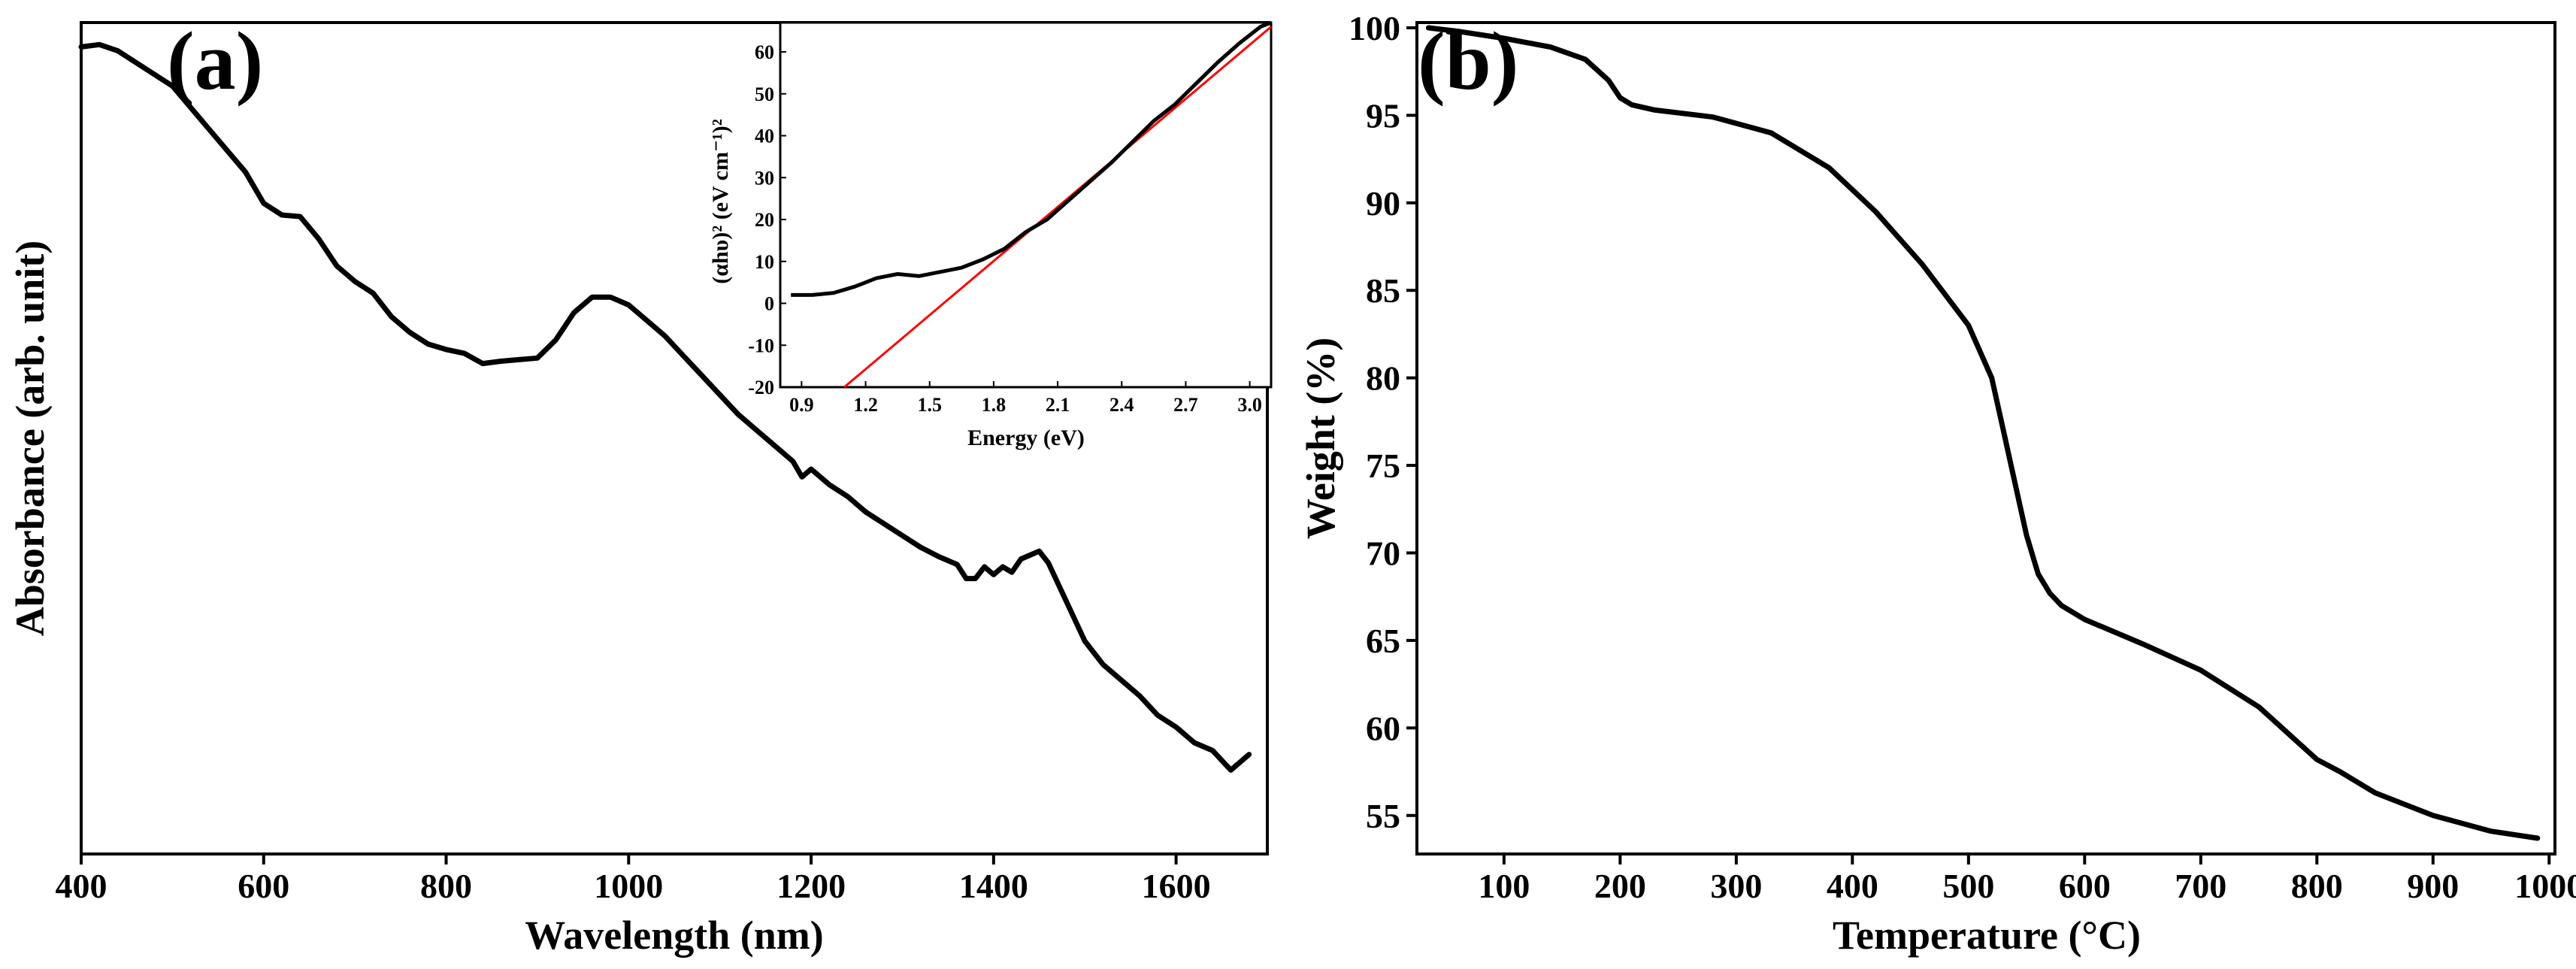 The height and width of the screenshot is (969, 2576). Describe the element at coordinates (2200, 886) in the screenshot. I see `panel-b-x-tick-label: 700` at that location.